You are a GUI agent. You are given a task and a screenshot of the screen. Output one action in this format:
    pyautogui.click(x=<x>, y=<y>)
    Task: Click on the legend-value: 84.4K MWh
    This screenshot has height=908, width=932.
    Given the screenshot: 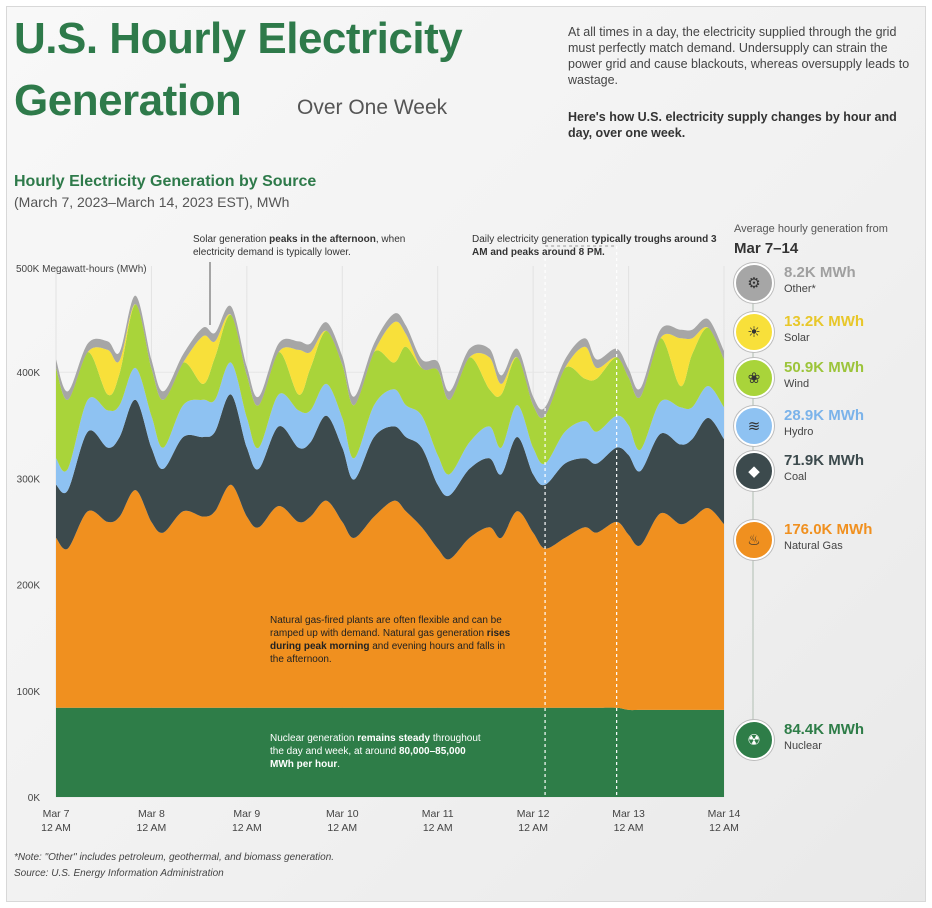 What is the action you would take?
    pyautogui.click(x=824, y=729)
    